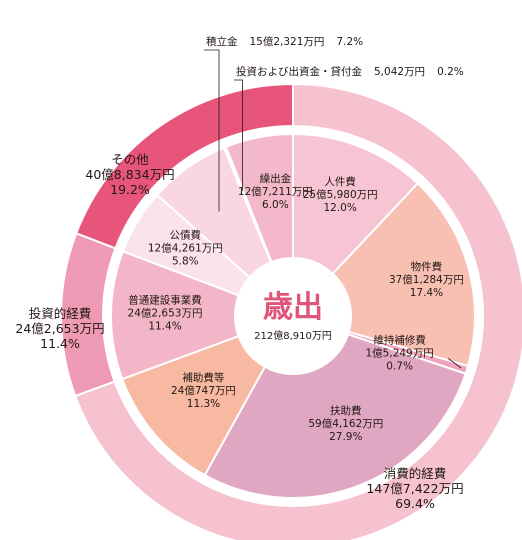 Image resolution: width=522 pixels, height=540 pixels. I want to click on outer-ring-label-line: 11.4%, so click(60, 343).